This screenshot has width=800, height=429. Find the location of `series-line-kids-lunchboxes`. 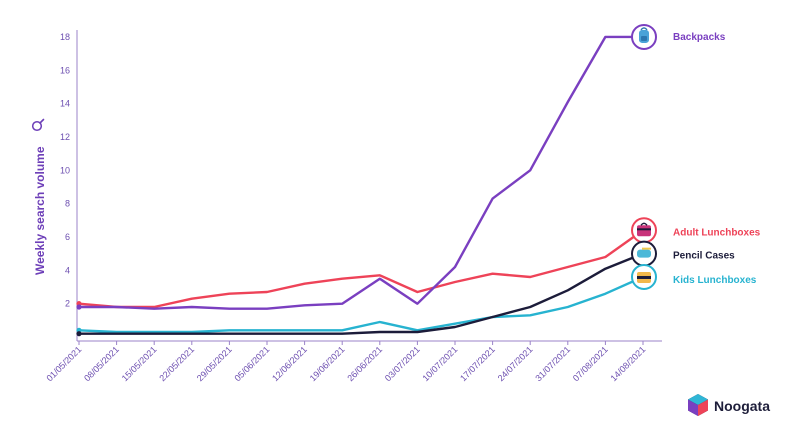

series-line-kids-lunchboxes is located at coordinates (361, 304).